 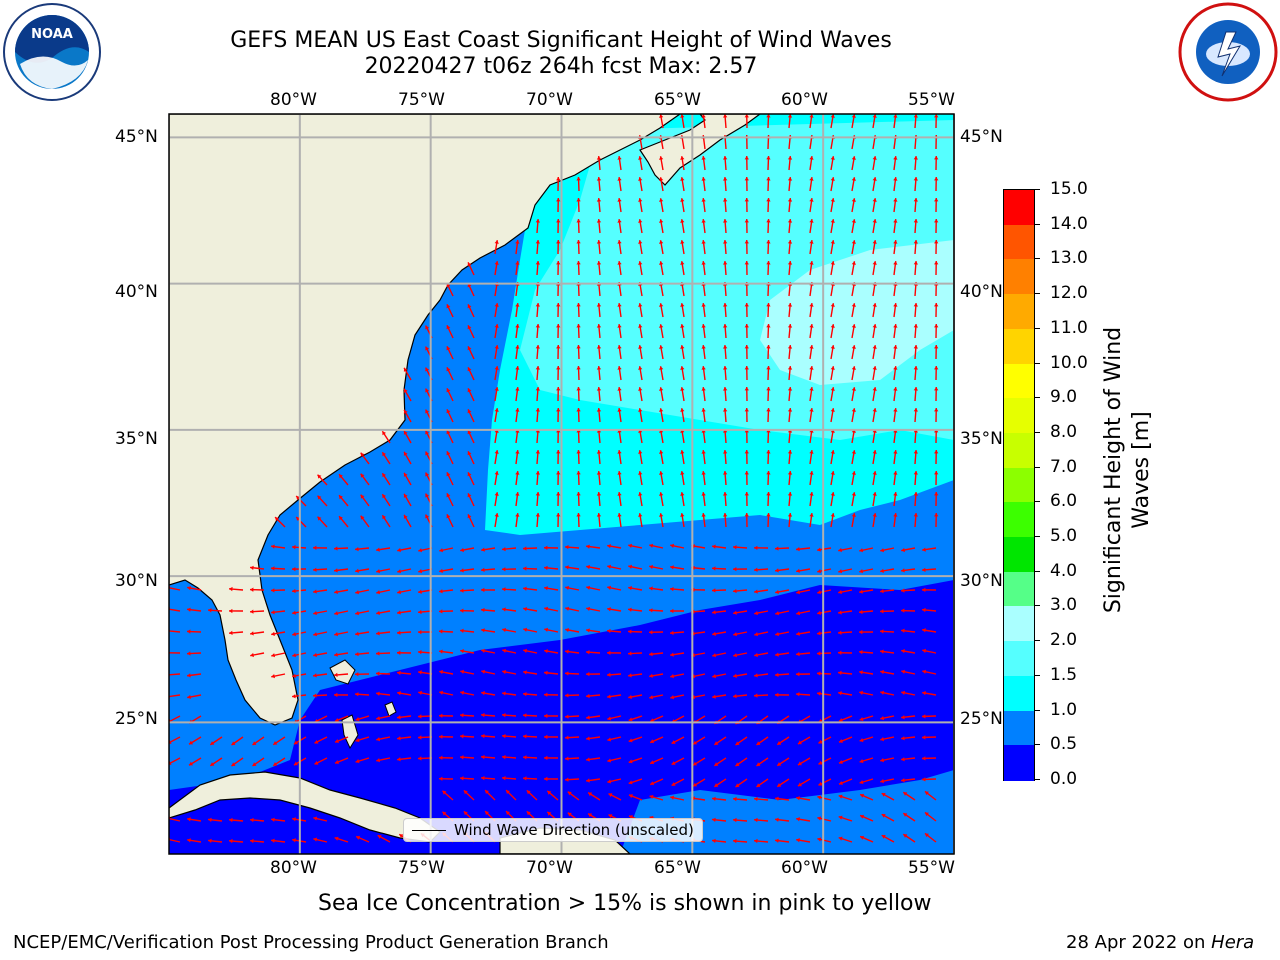 What do you see at coordinates (1064, 640) in the screenshot?
I see `colorbar-tick-label: 2.0` at bounding box center [1064, 640].